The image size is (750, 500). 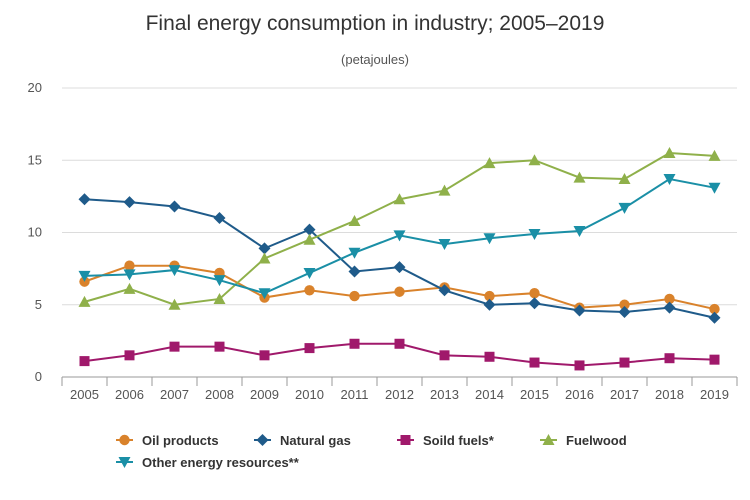 I want to click on legend-item-fuelwood: Fuelwood, so click(x=583, y=440).